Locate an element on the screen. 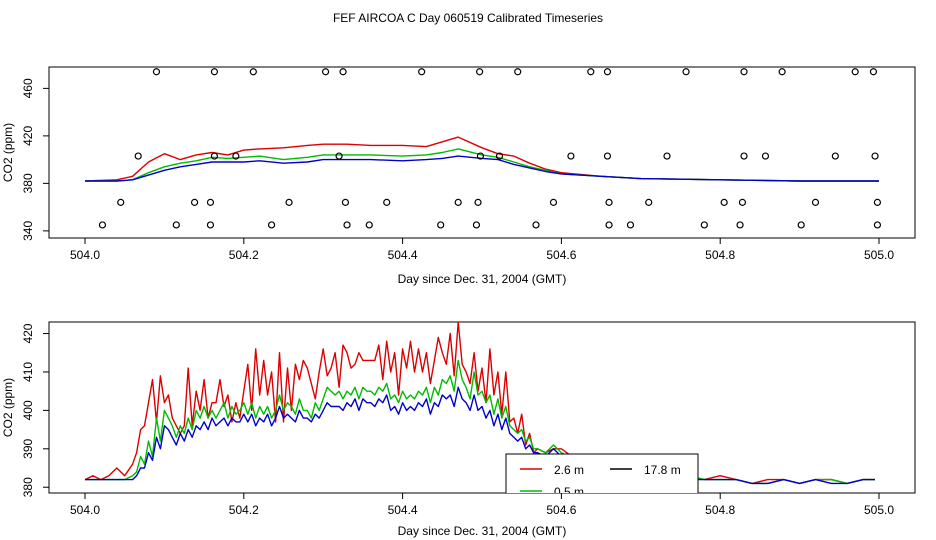 The height and width of the screenshot is (540, 936). series-line-17-8-m is located at coordinates (482, 168).